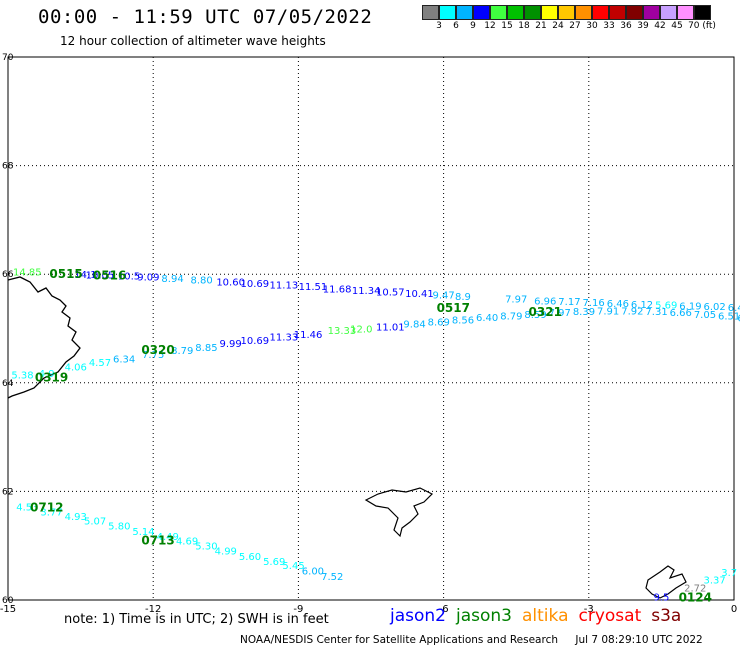 This screenshot has height=650, width=740. What do you see at coordinates (168, 537) in the screenshot?
I see `swh-value-label: 4.49` at bounding box center [168, 537].